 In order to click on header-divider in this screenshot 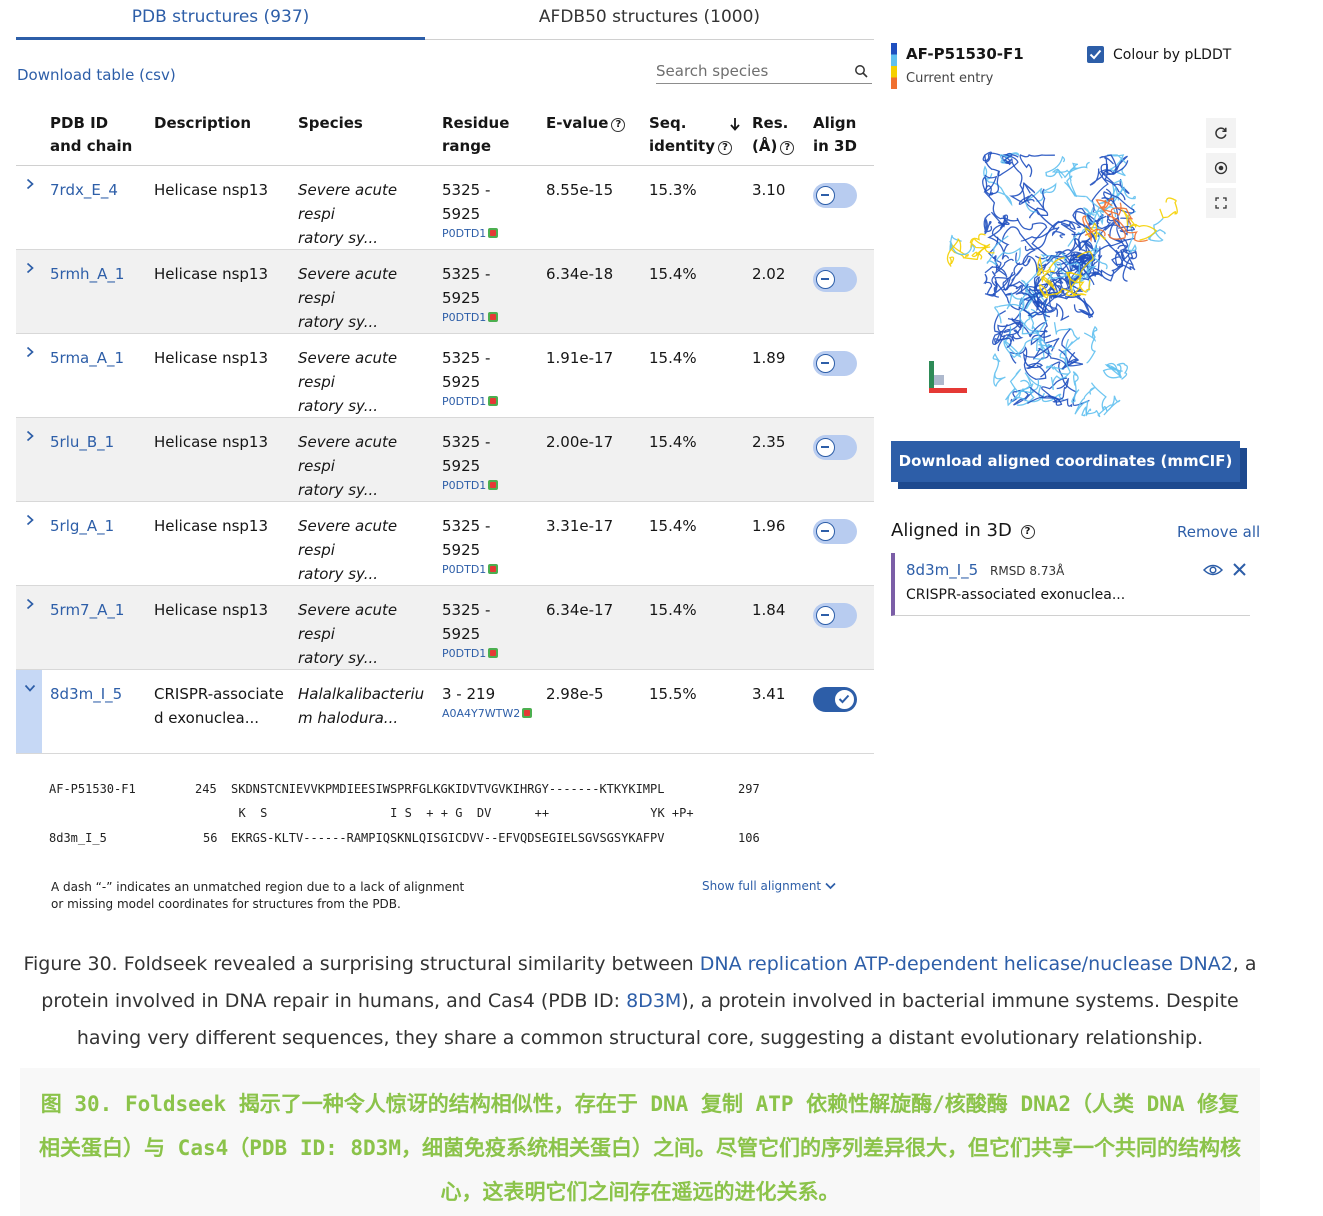, I will do `click(445, 165)`.